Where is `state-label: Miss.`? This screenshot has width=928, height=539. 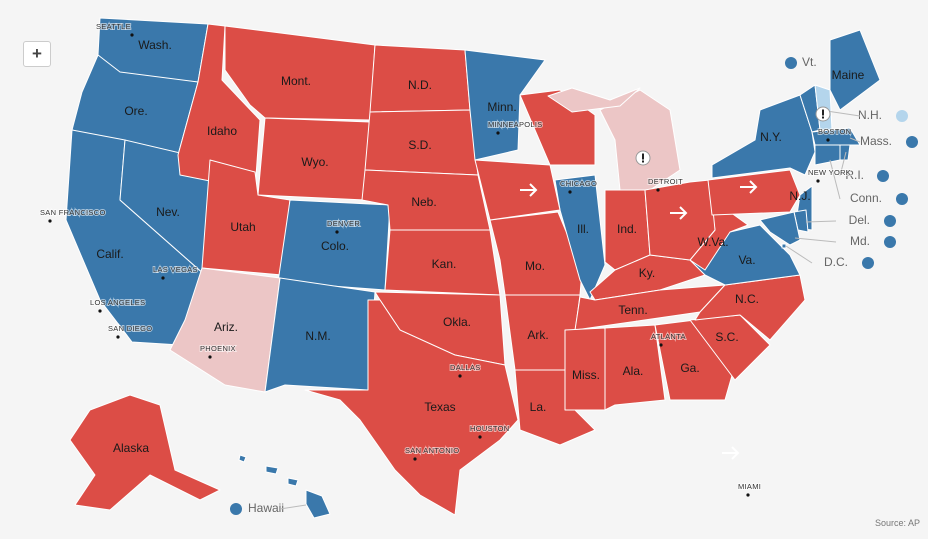
state-label: Miss. is located at coordinates (586, 375).